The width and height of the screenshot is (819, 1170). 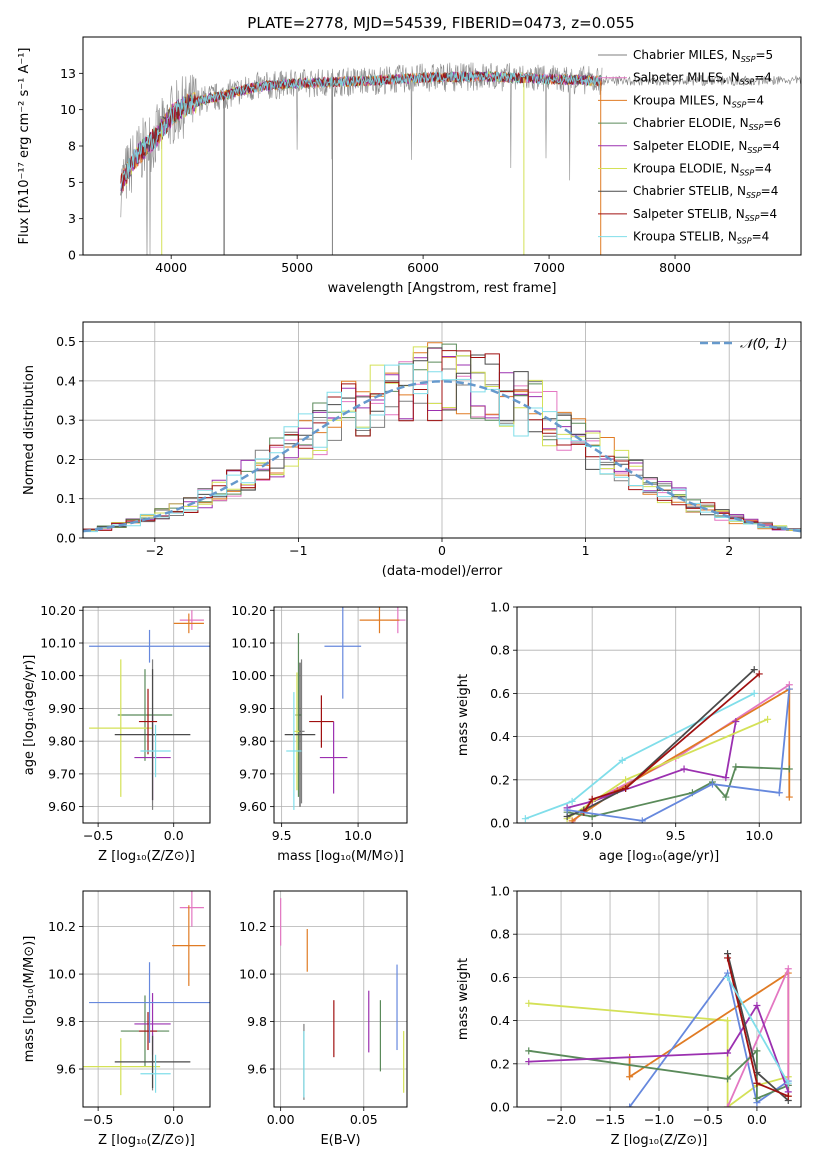 I want to click on spectrum-line, so click(x=361, y=130).